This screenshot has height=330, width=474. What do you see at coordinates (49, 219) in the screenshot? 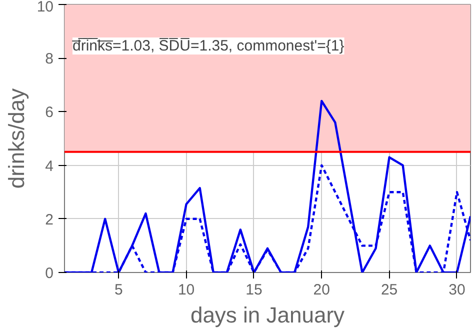
I see `y-tick-label: 2` at bounding box center [49, 219].